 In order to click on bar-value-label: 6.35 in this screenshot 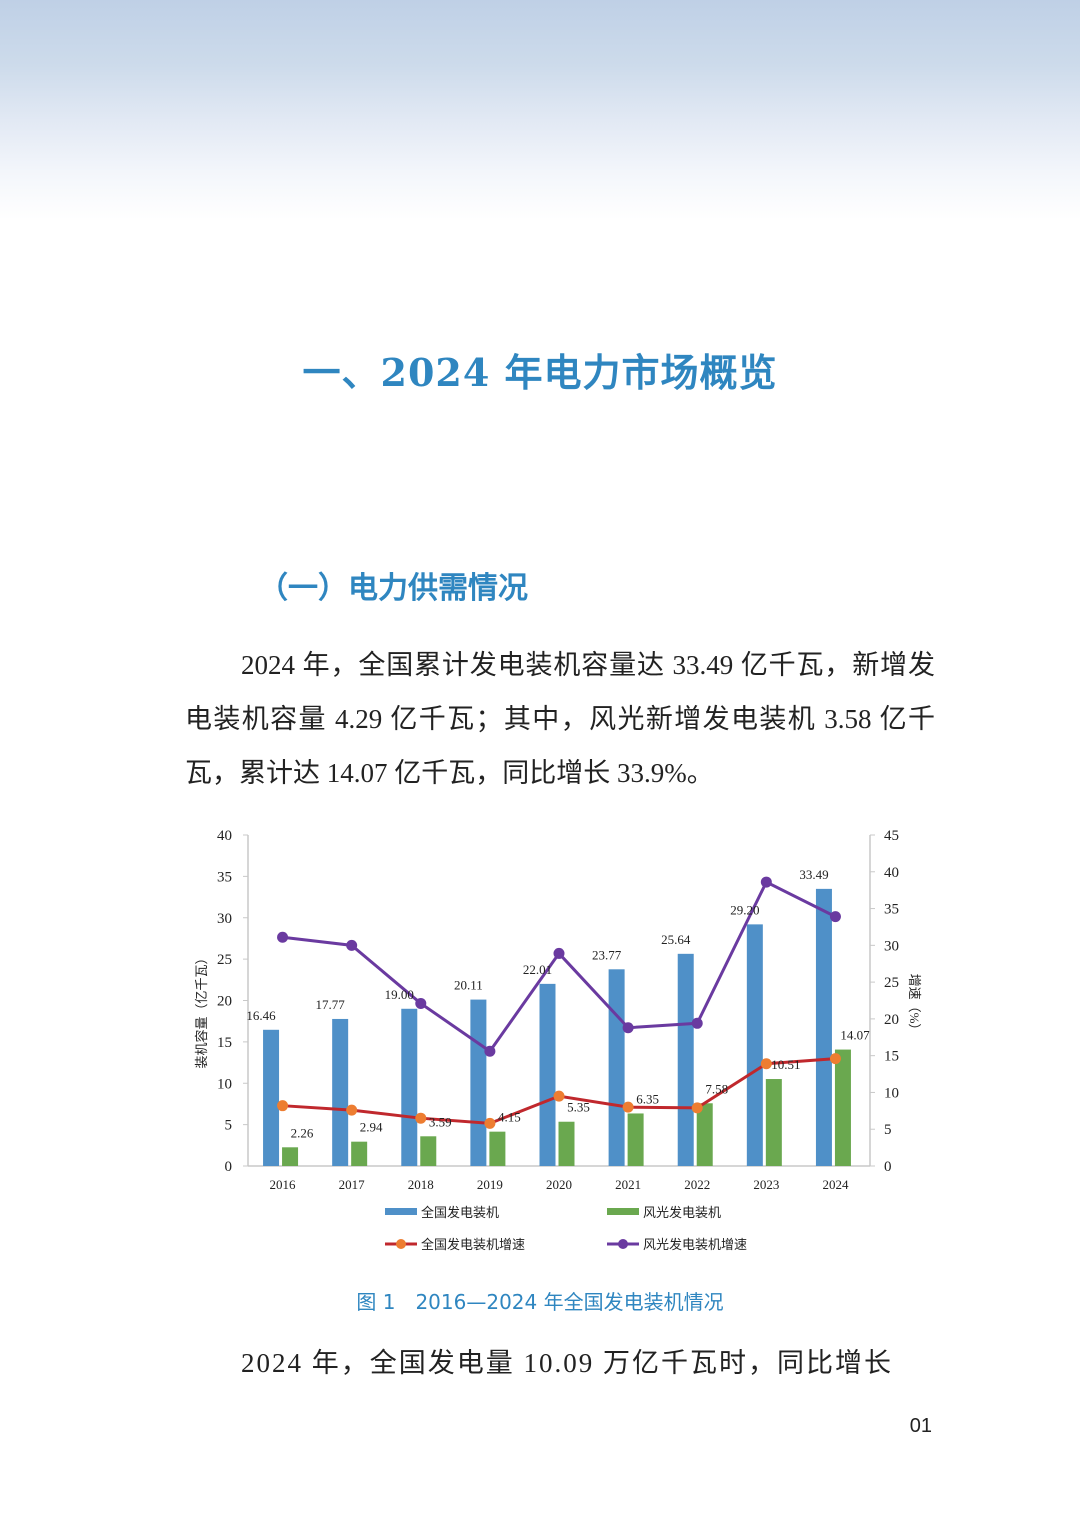, I will do `click(647, 1098)`.